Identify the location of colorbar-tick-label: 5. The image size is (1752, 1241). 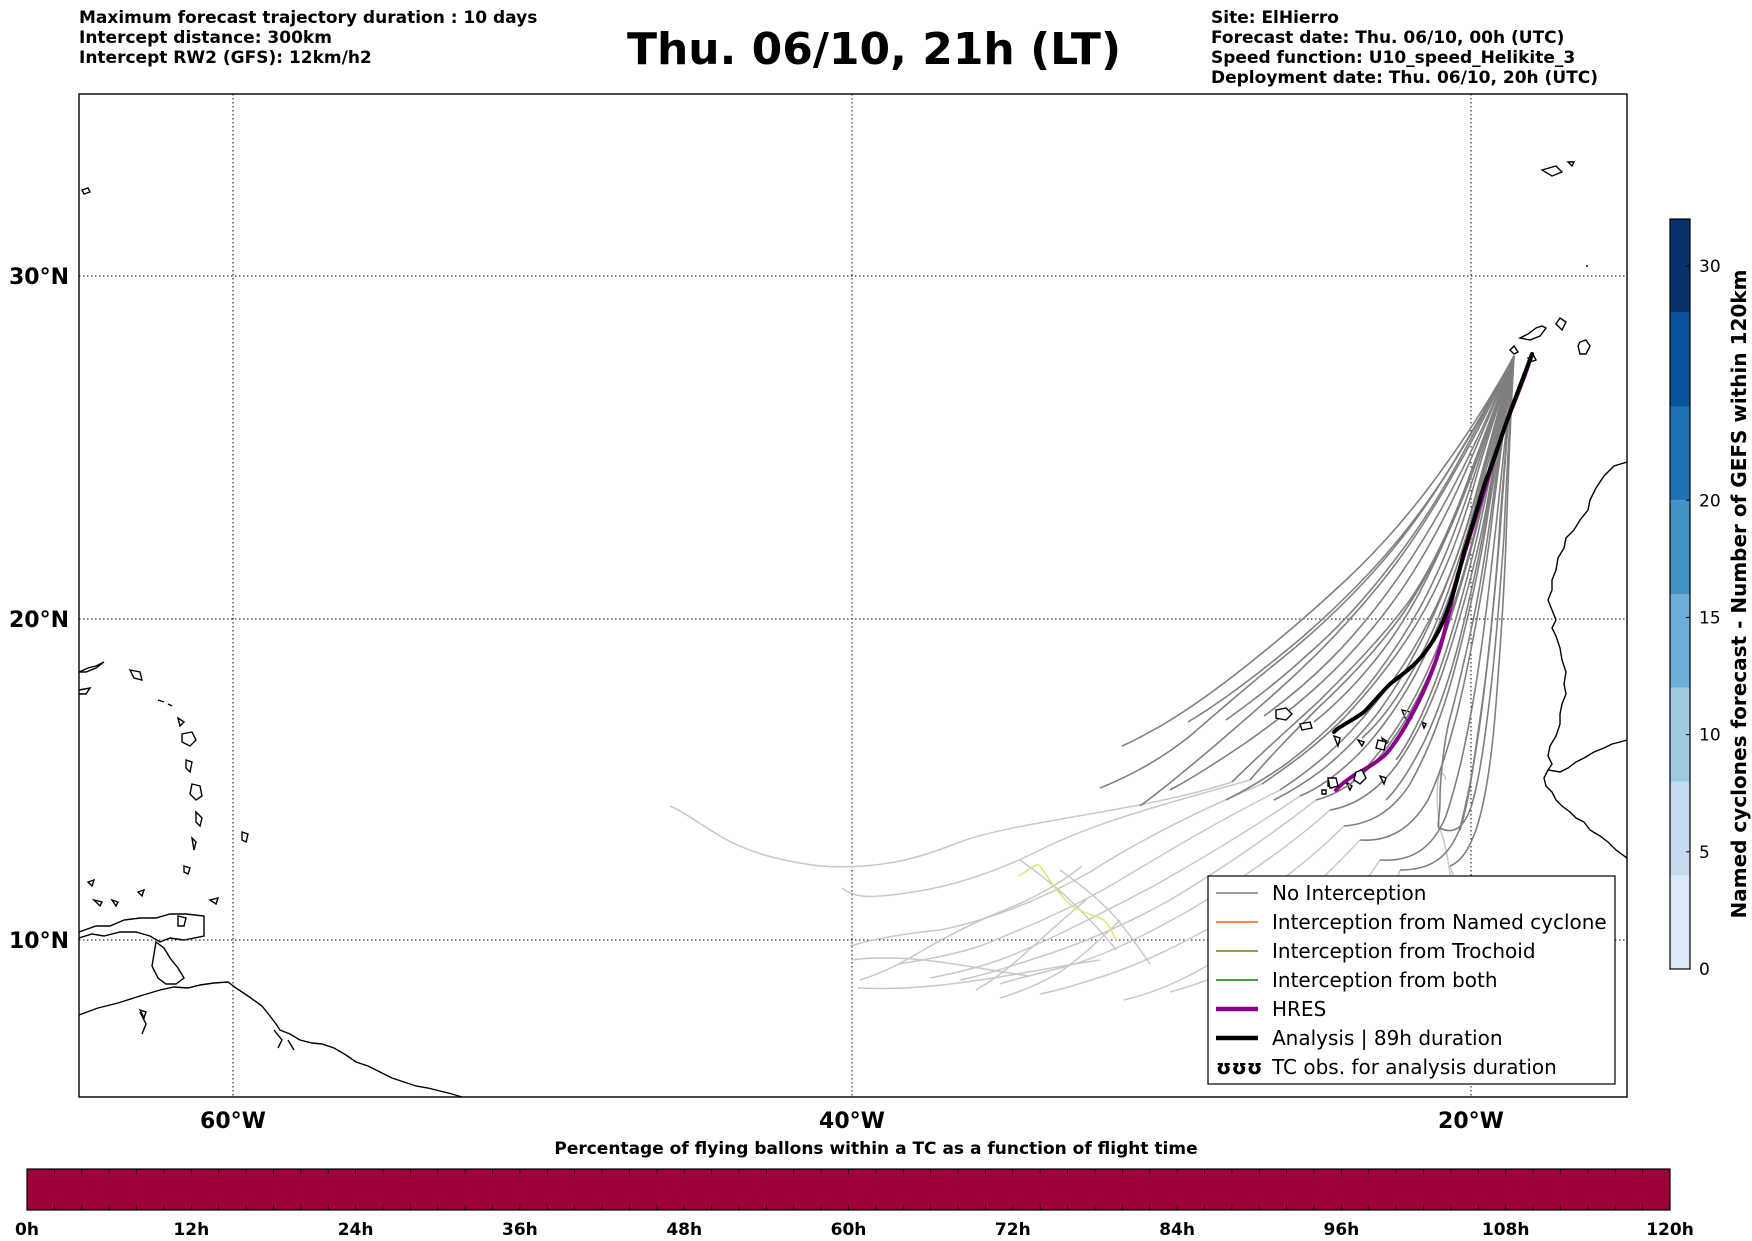
(1704, 853).